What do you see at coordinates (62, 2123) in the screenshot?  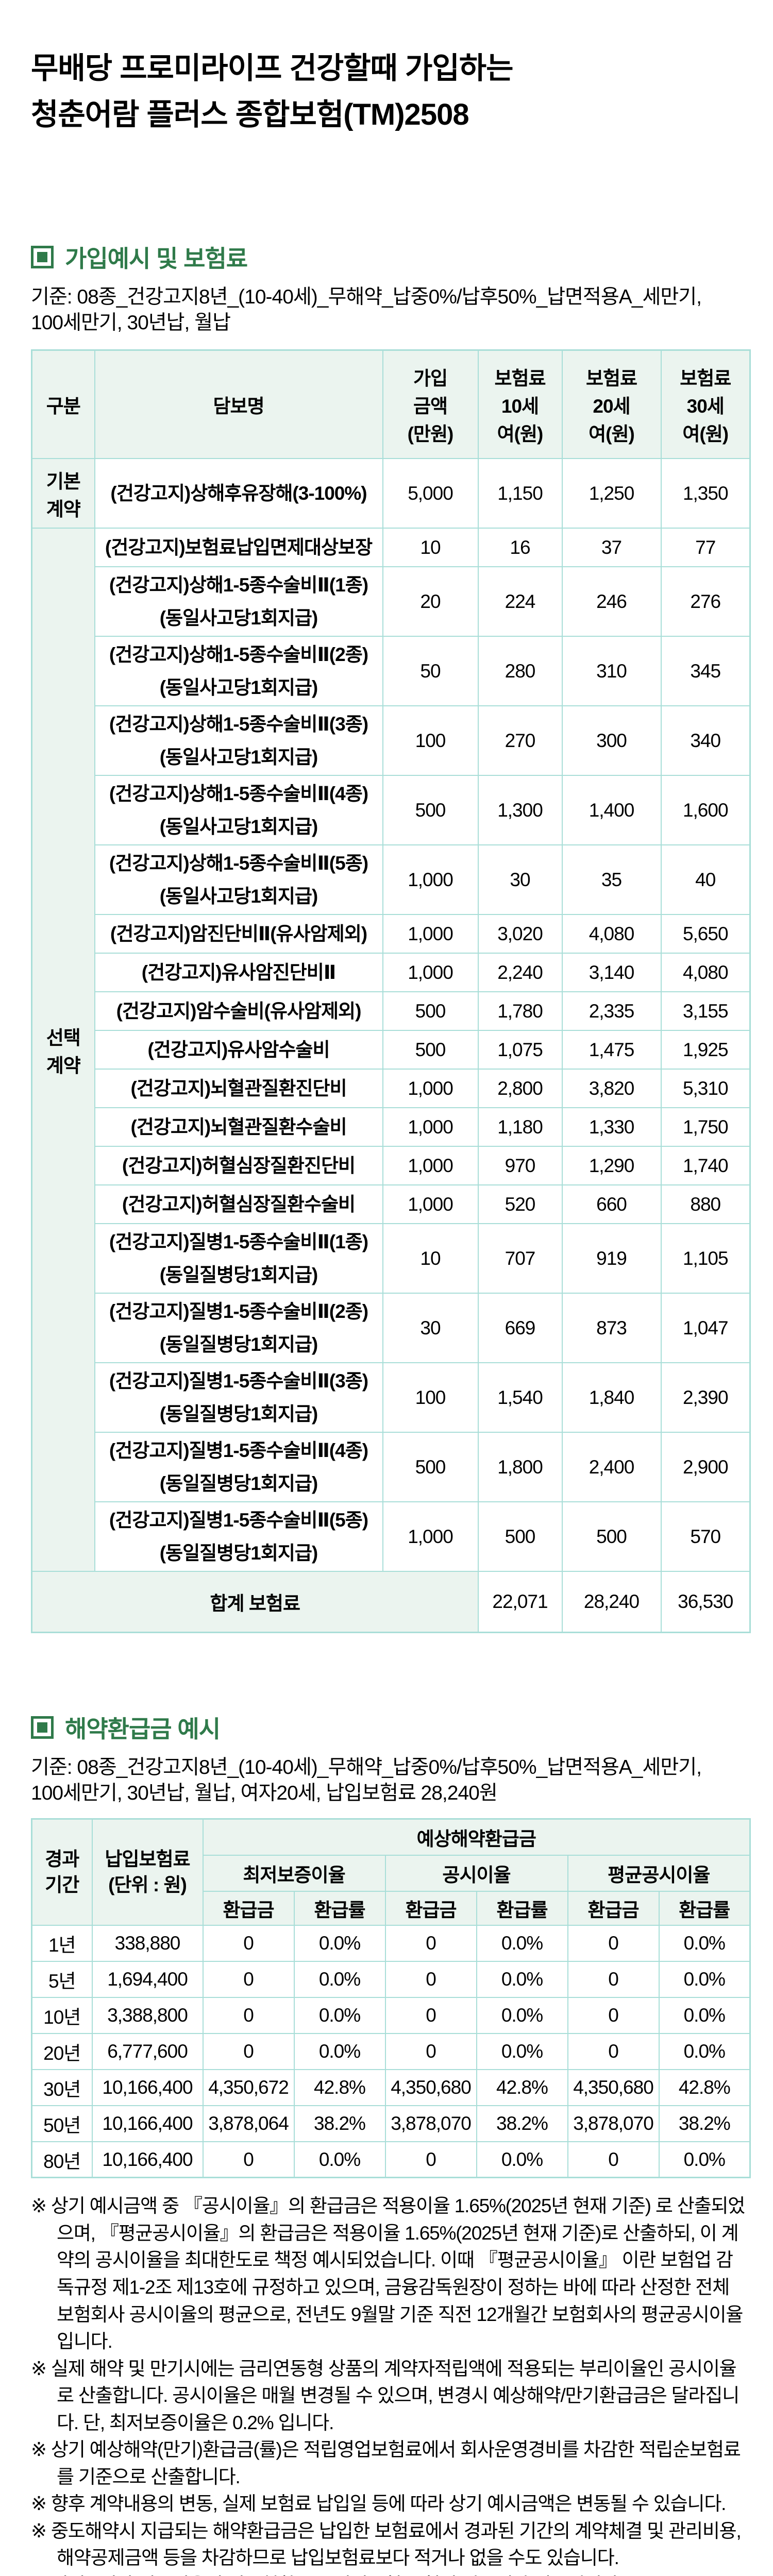 I see `elapsed-period-cell: 50년` at bounding box center [62, 2123].